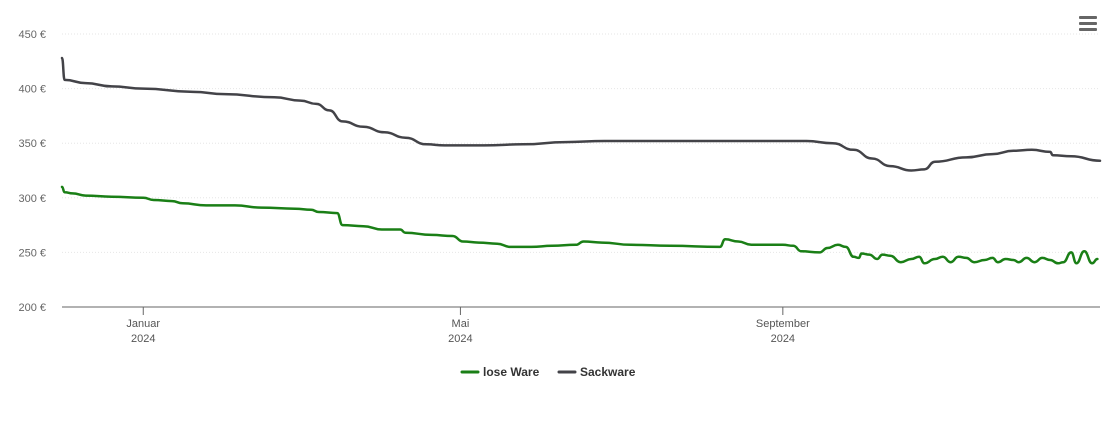 The width and height of the screenshot is (1110, 427). I want to click on x-tick-label: Mai, so click(461, 324).